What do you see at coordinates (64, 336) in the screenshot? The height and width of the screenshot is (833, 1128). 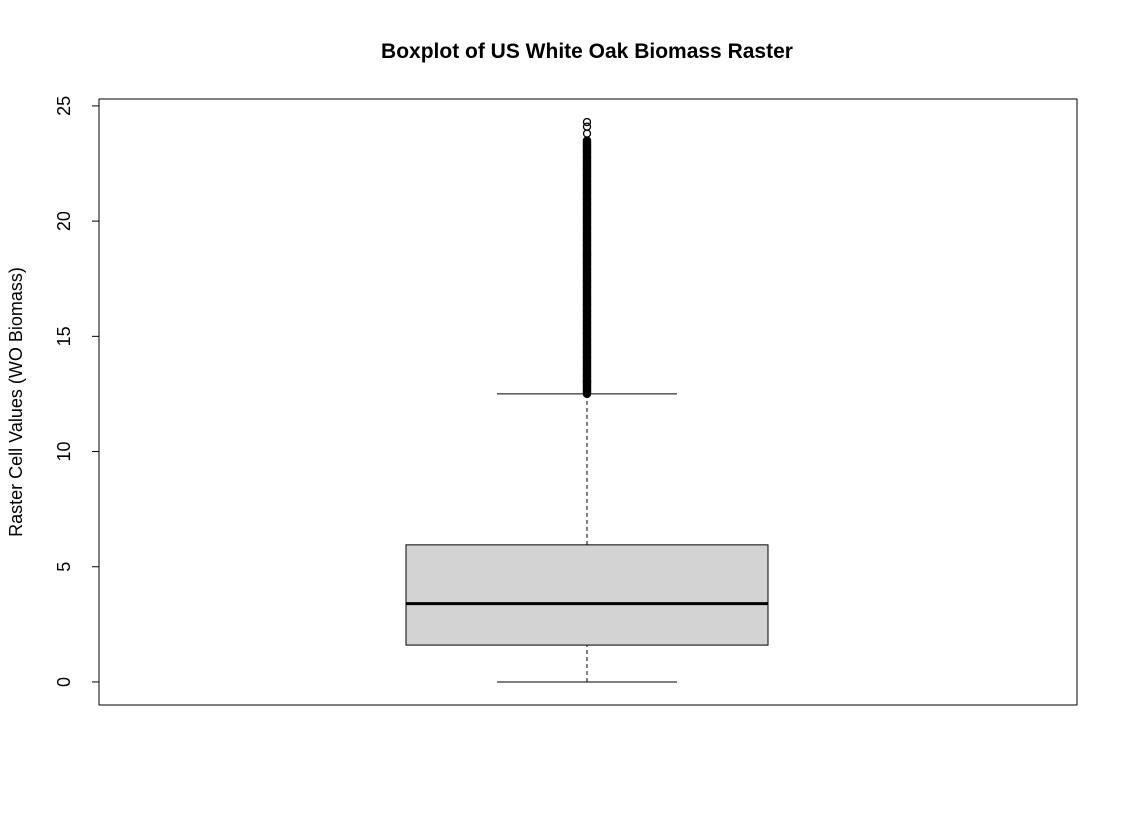 I see `y-tick-label: 15` at bounding box center [64, 336].